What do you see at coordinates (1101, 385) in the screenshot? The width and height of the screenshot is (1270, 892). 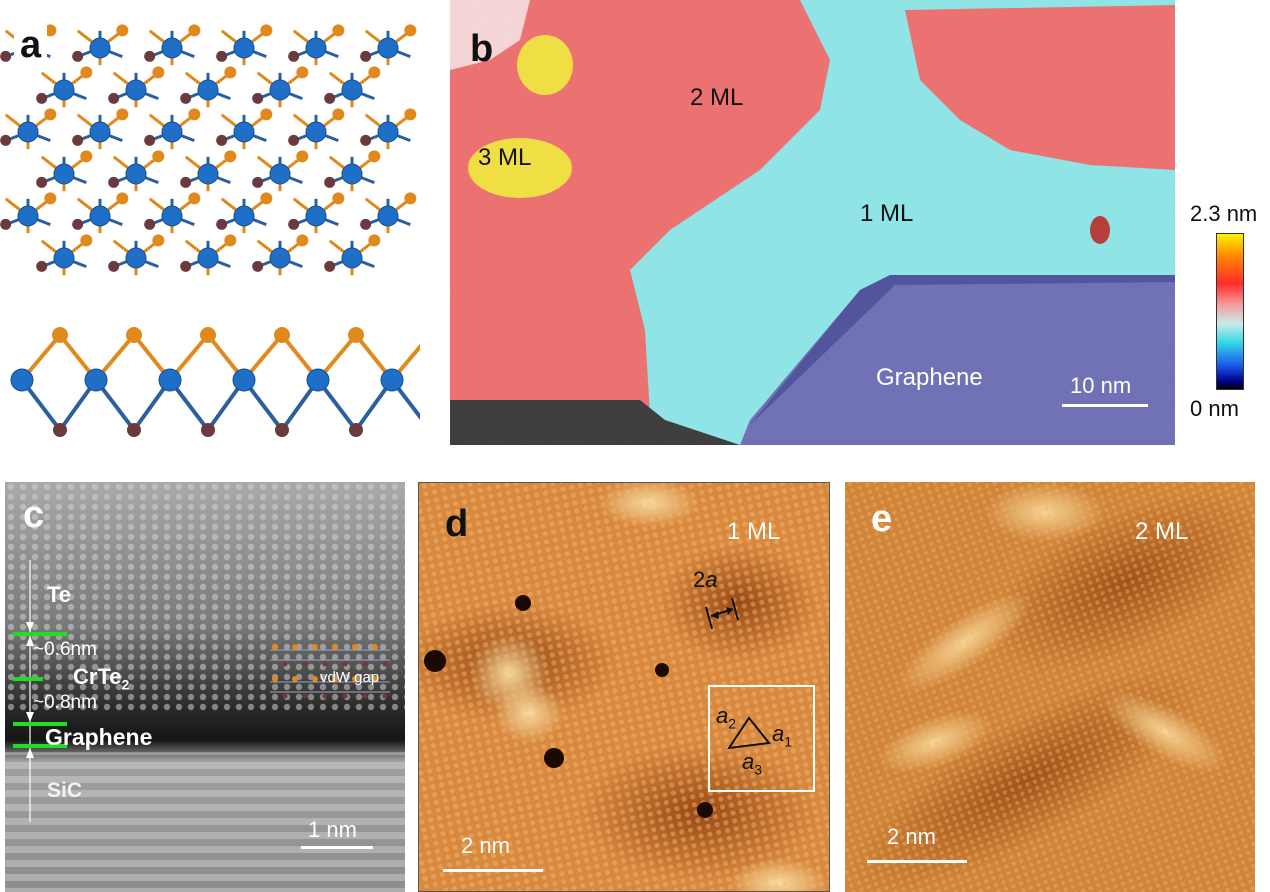 I see `scalebar-label-b: 10 nm` at bounding box center [1101, 385].